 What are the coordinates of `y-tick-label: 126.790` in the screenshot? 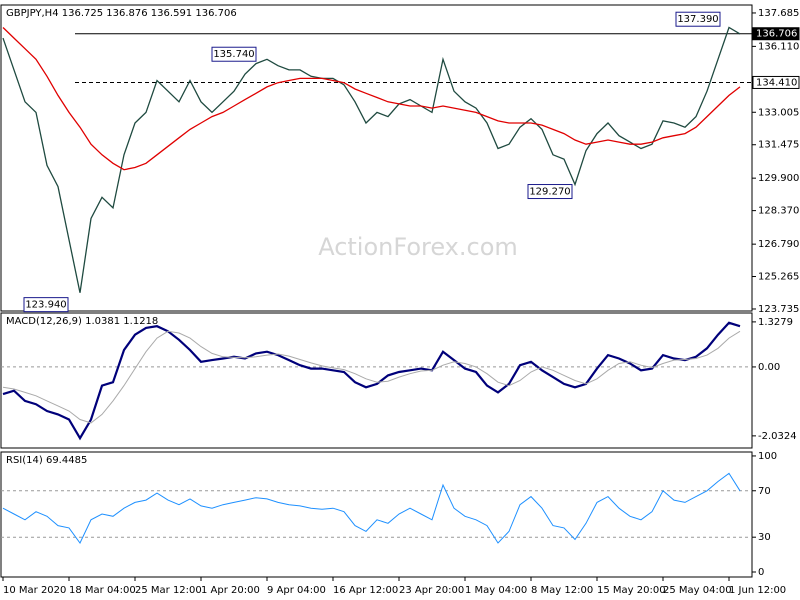 It's located at (778, 244).